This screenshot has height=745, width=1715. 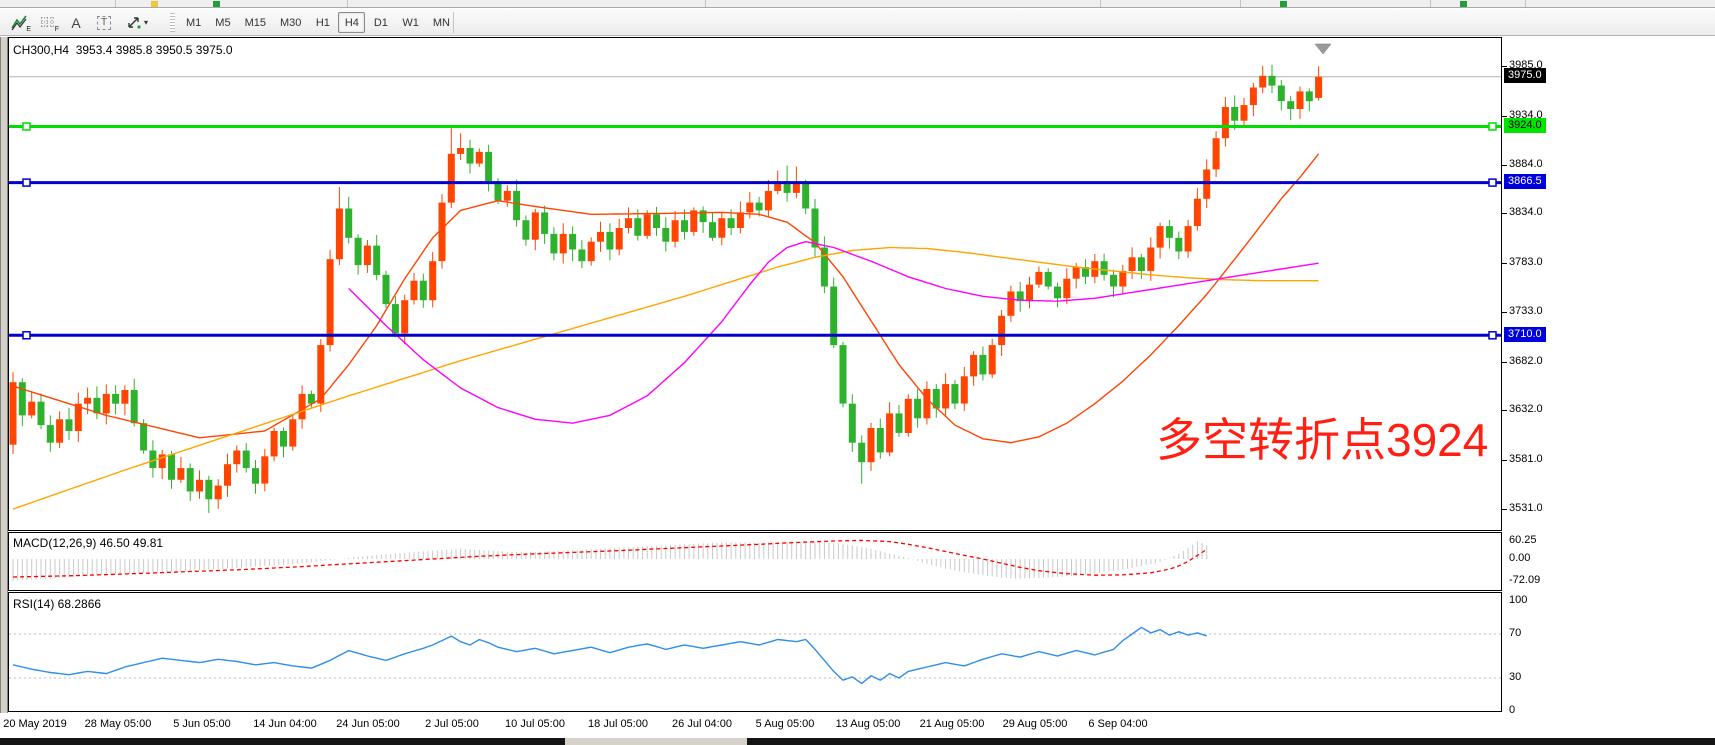 What do you see at coordinates (410, 22) in the screenshot?
I see `timeframe-button-w1: W1` at bounding box center [410, 22].